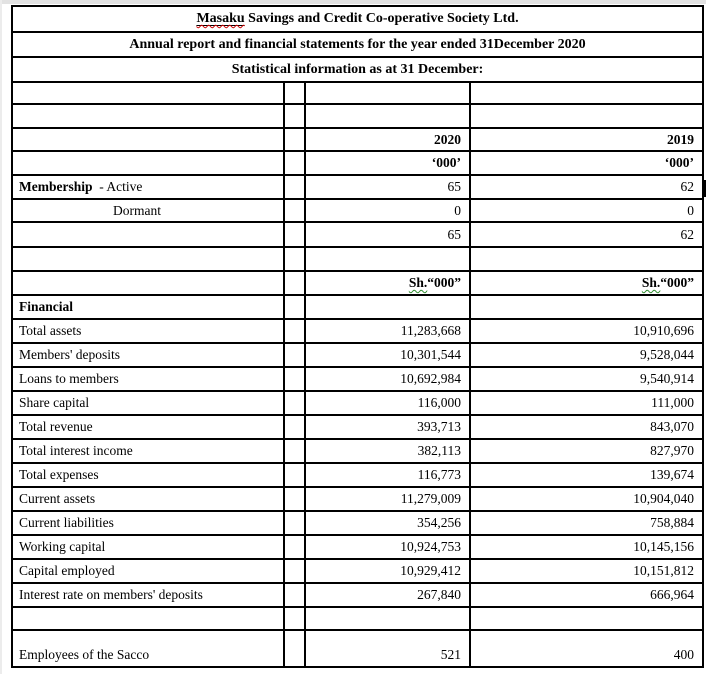 The width and height of the screenshot is (706, 674). I want to click on value-2019: 111,000, so click(586, 403).